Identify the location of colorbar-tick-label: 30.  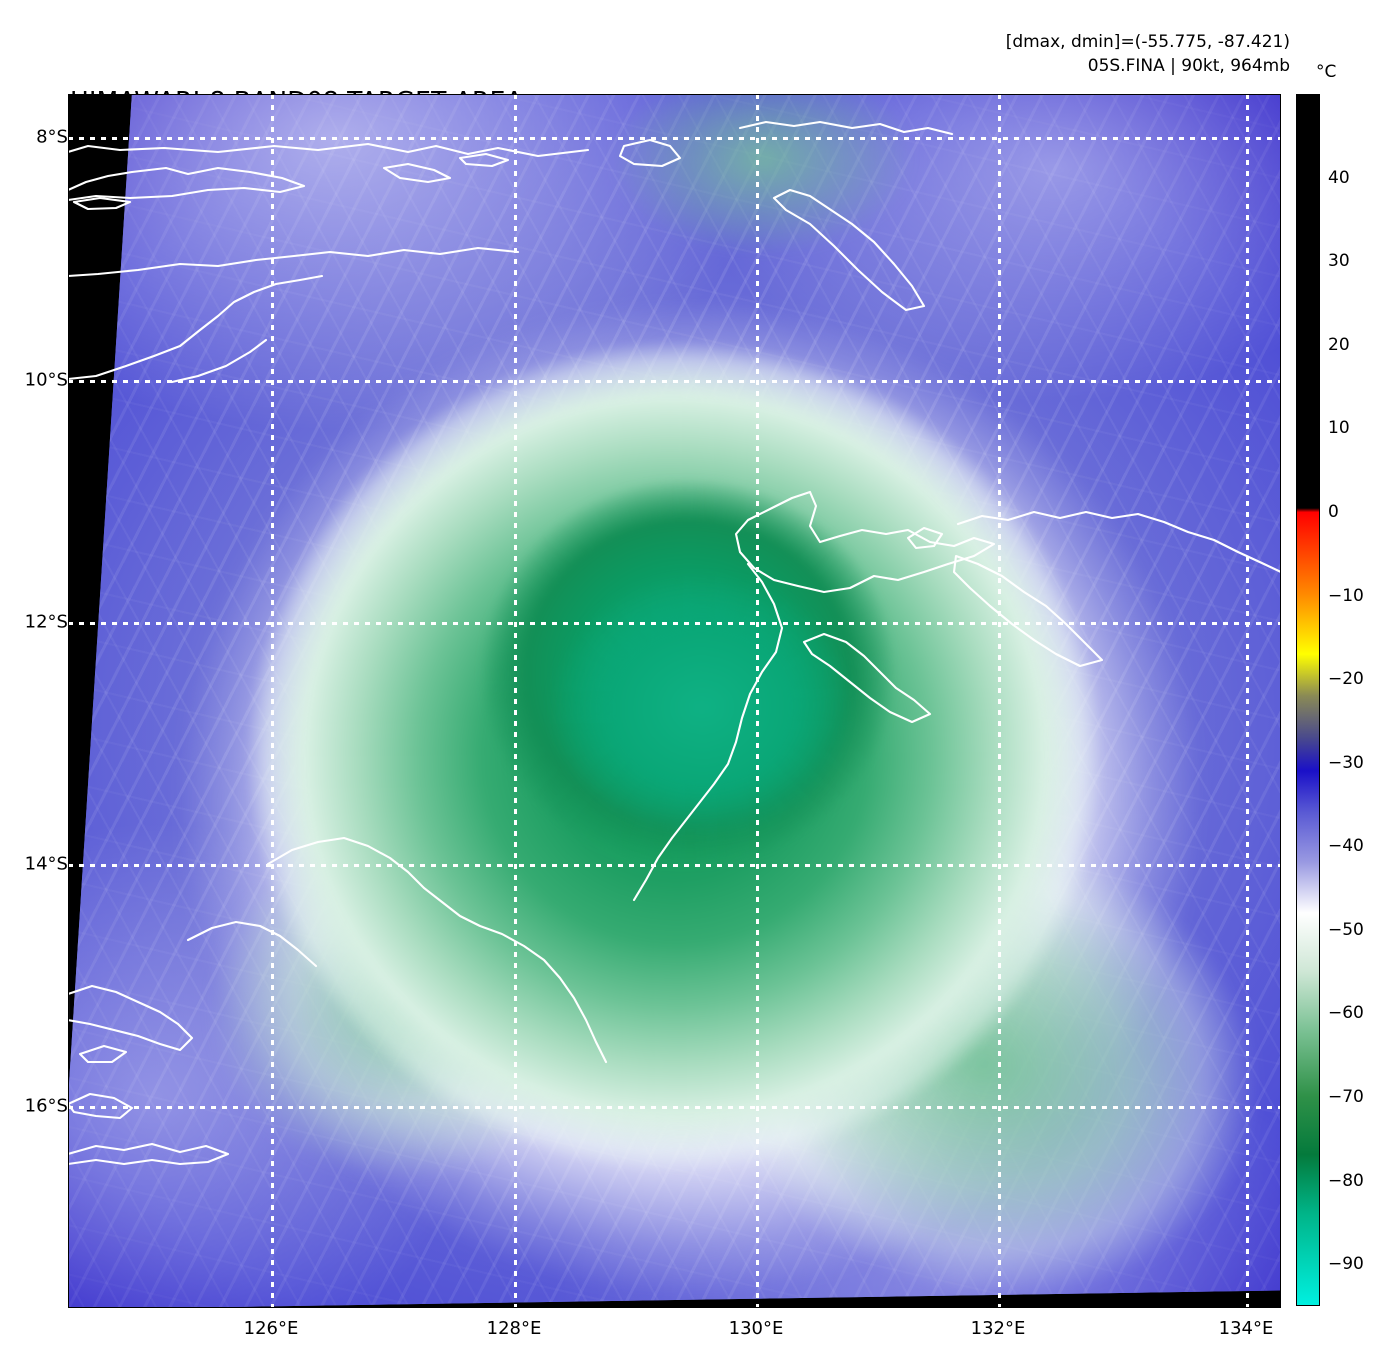
(1339, 261).